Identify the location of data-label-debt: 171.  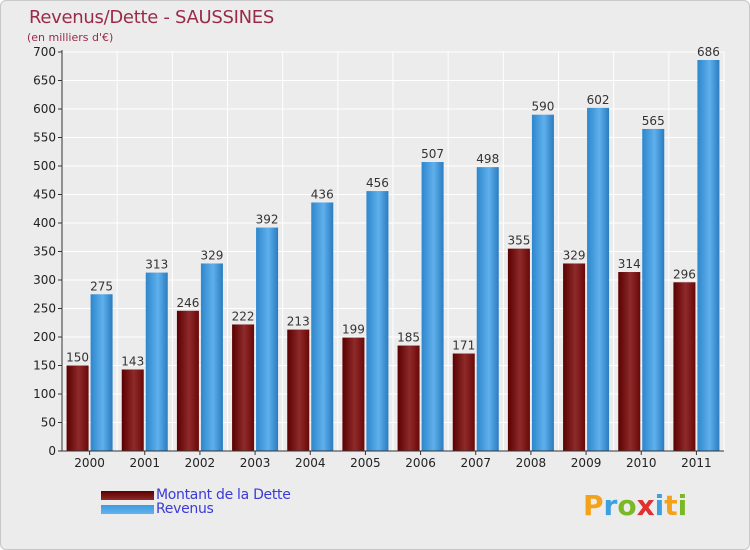
(463, 346).